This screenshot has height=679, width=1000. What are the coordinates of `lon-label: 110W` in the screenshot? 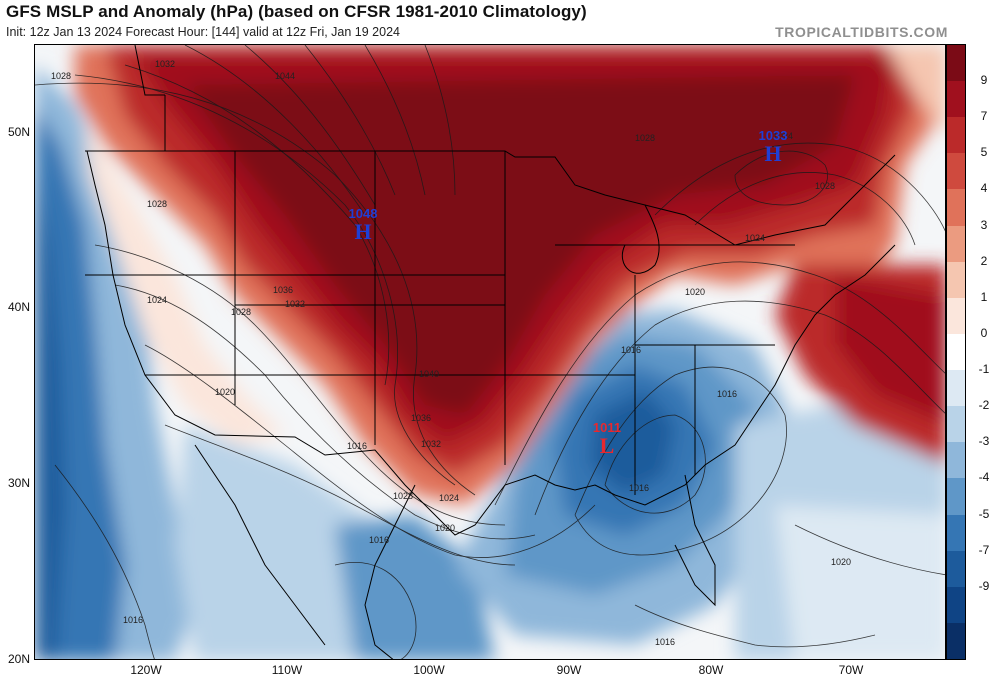 It's located at (287, 670).